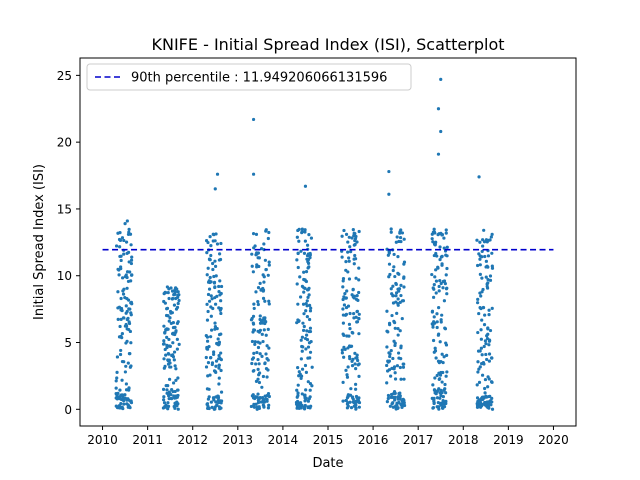  Describe the element at coordinates (64, 76) in the screenshot. I see `y-tick-label: 25` at that location.